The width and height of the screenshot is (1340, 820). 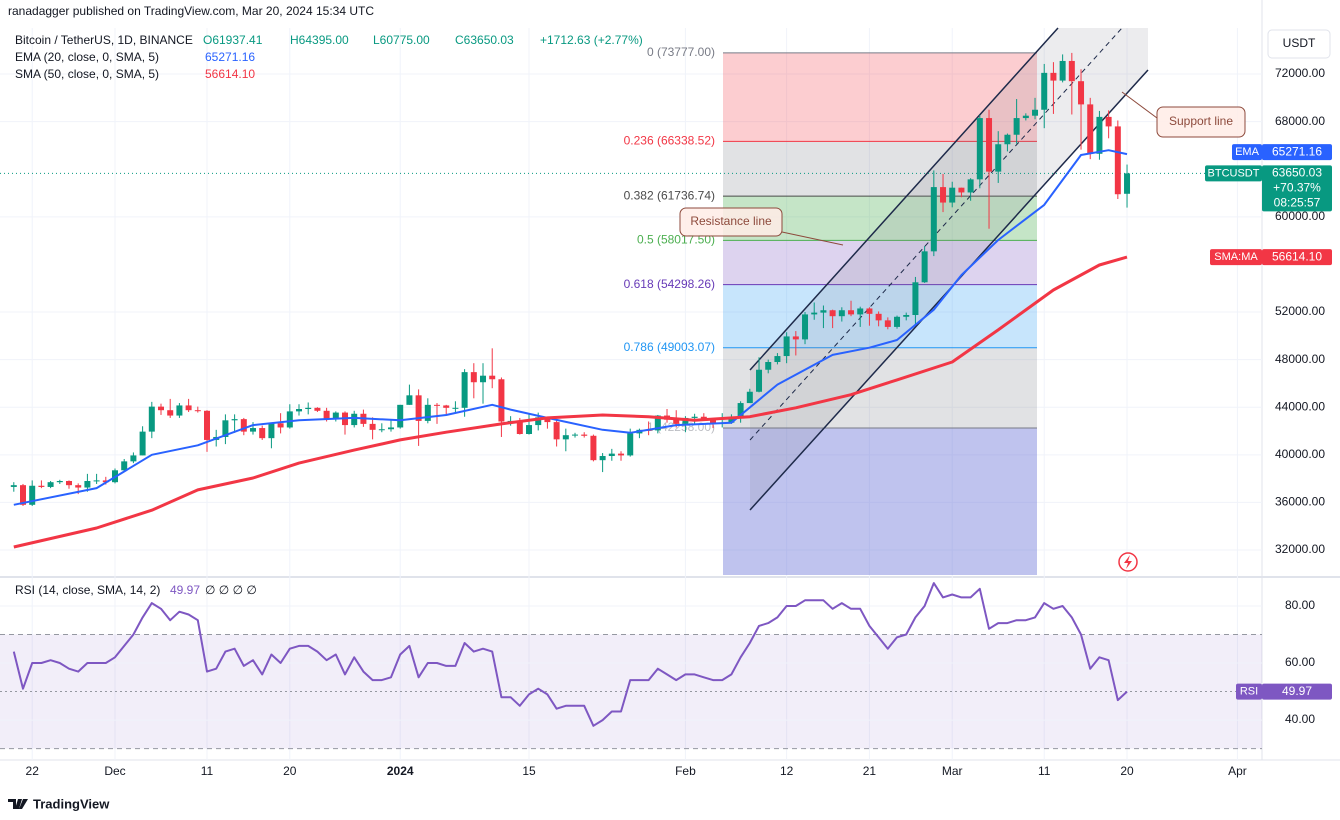 I want to click on tag-value: 63650.03, so click(x=1297, y=173).